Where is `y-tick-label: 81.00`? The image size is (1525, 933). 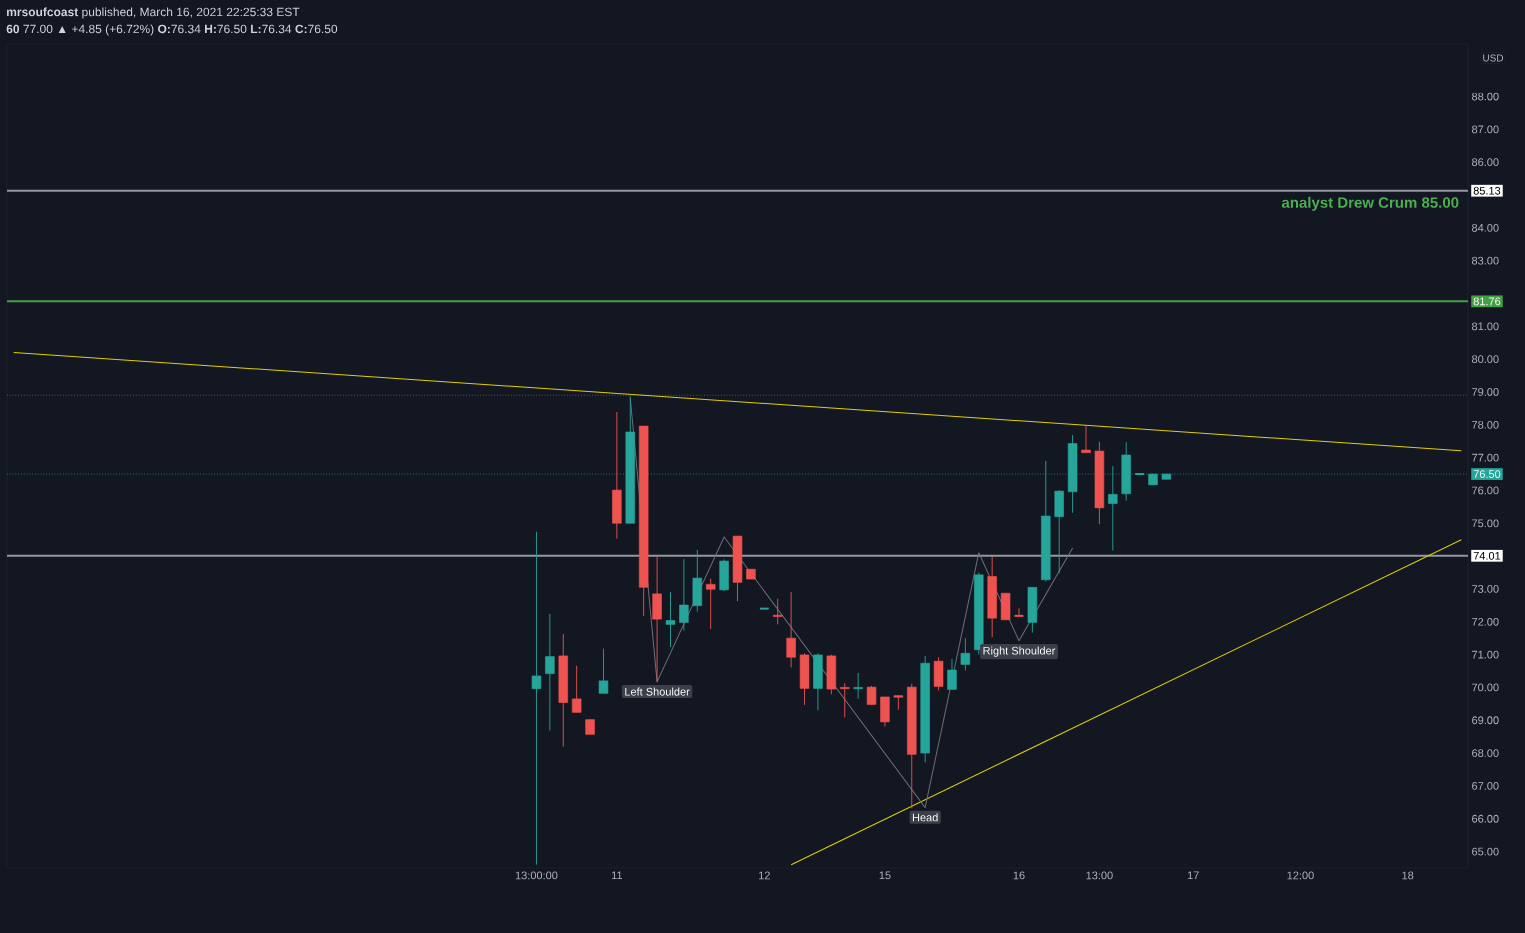 y-tick-label: 81.00 is located at coordinates (1485, 326).